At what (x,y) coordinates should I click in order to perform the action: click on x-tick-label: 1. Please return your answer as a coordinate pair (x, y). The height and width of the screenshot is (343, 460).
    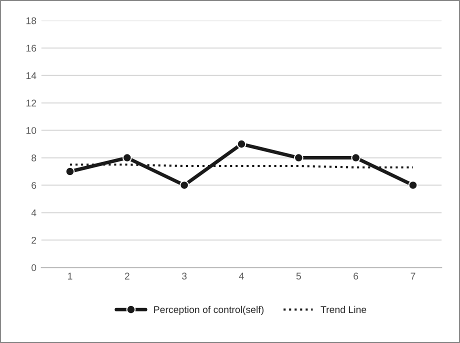
    Looking at the image, I should click on (70, 276).